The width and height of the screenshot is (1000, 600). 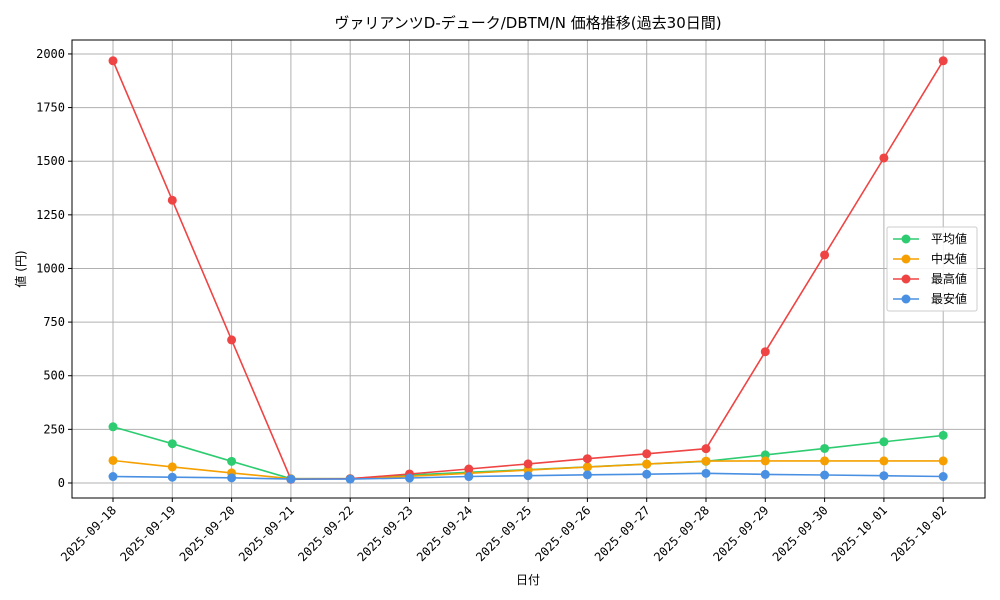 I want to click on y-tick-label: 2000, so click(x=50, y=54).